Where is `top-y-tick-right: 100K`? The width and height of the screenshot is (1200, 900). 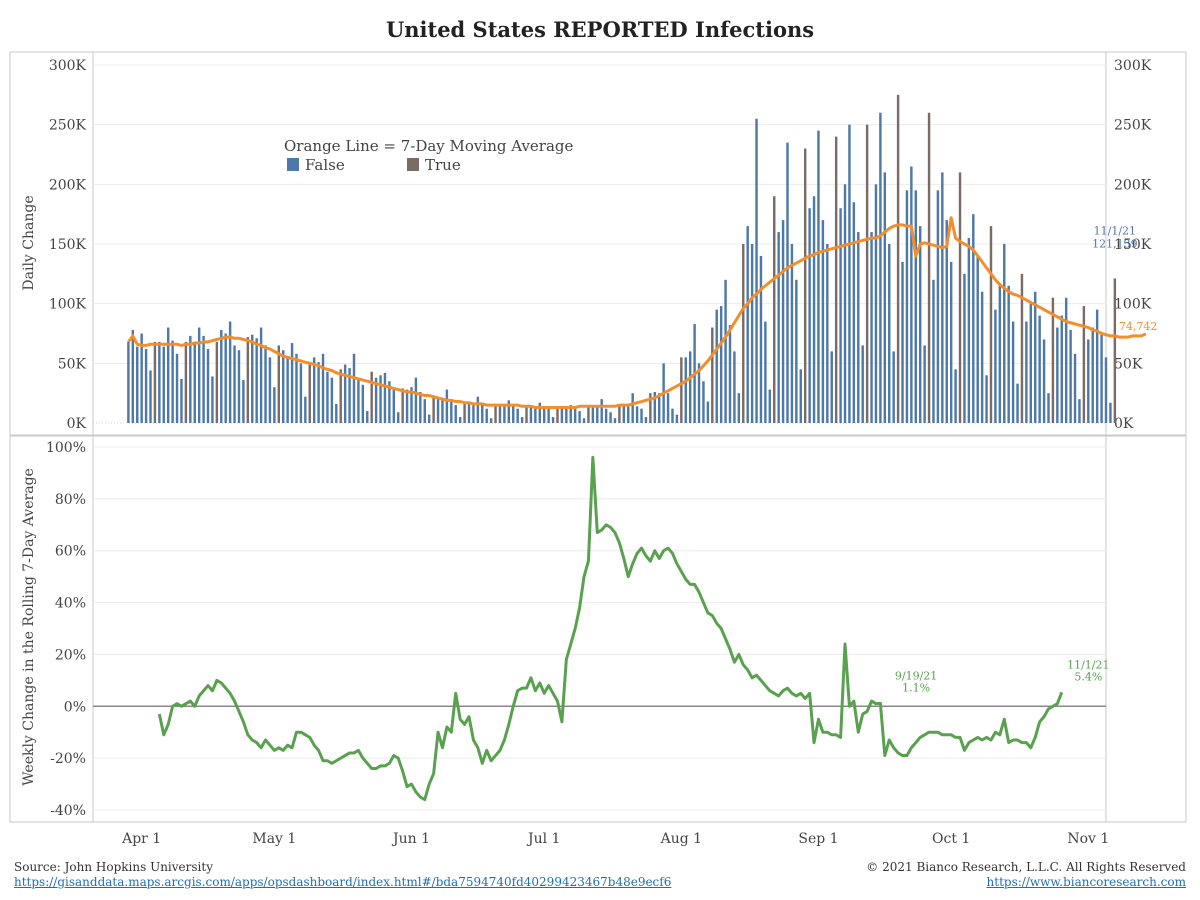
top-y-tick-right: 100K is located at coordinates (1133, 305).